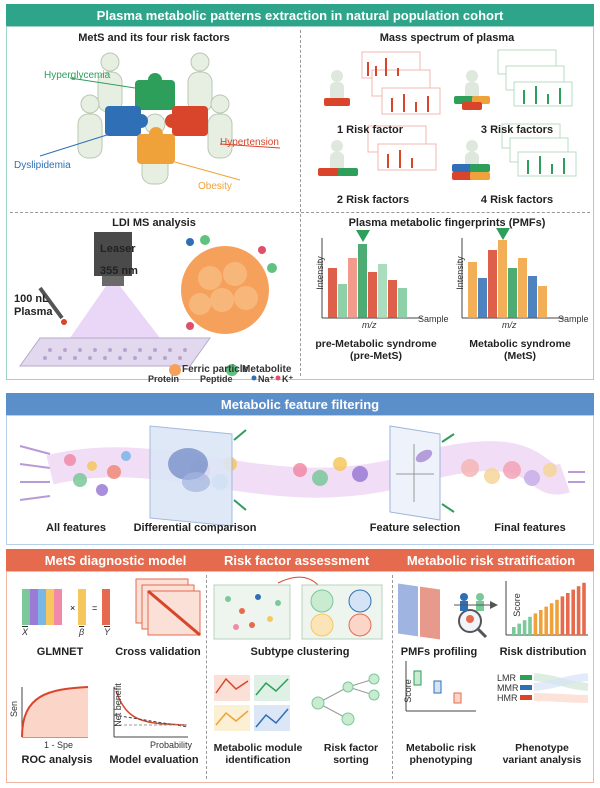 The width and height of the screenshot is (600, 788). What do you see at coordinates (407, 691) in the screenshot?
I see `score-label-pheno: Score` at bounding box center [407, 691].